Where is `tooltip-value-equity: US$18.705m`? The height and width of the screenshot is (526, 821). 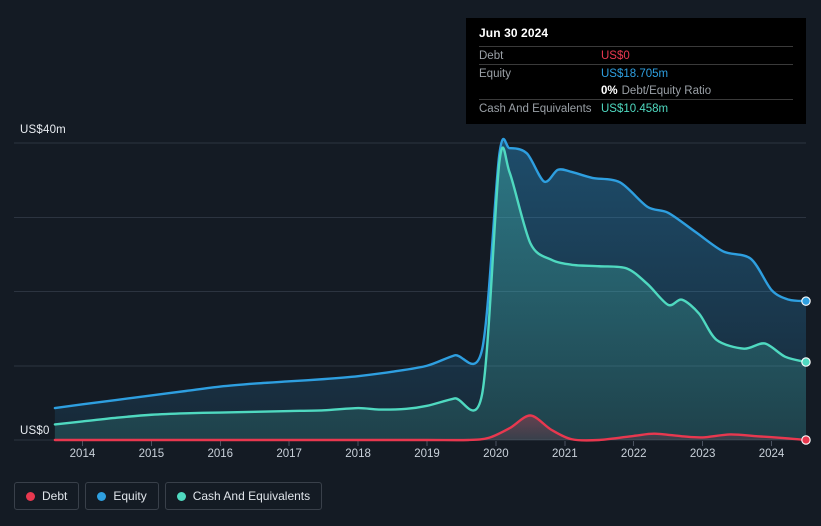
tooltip-value-equity: US$18.705m is located at coordinates (635, 73).